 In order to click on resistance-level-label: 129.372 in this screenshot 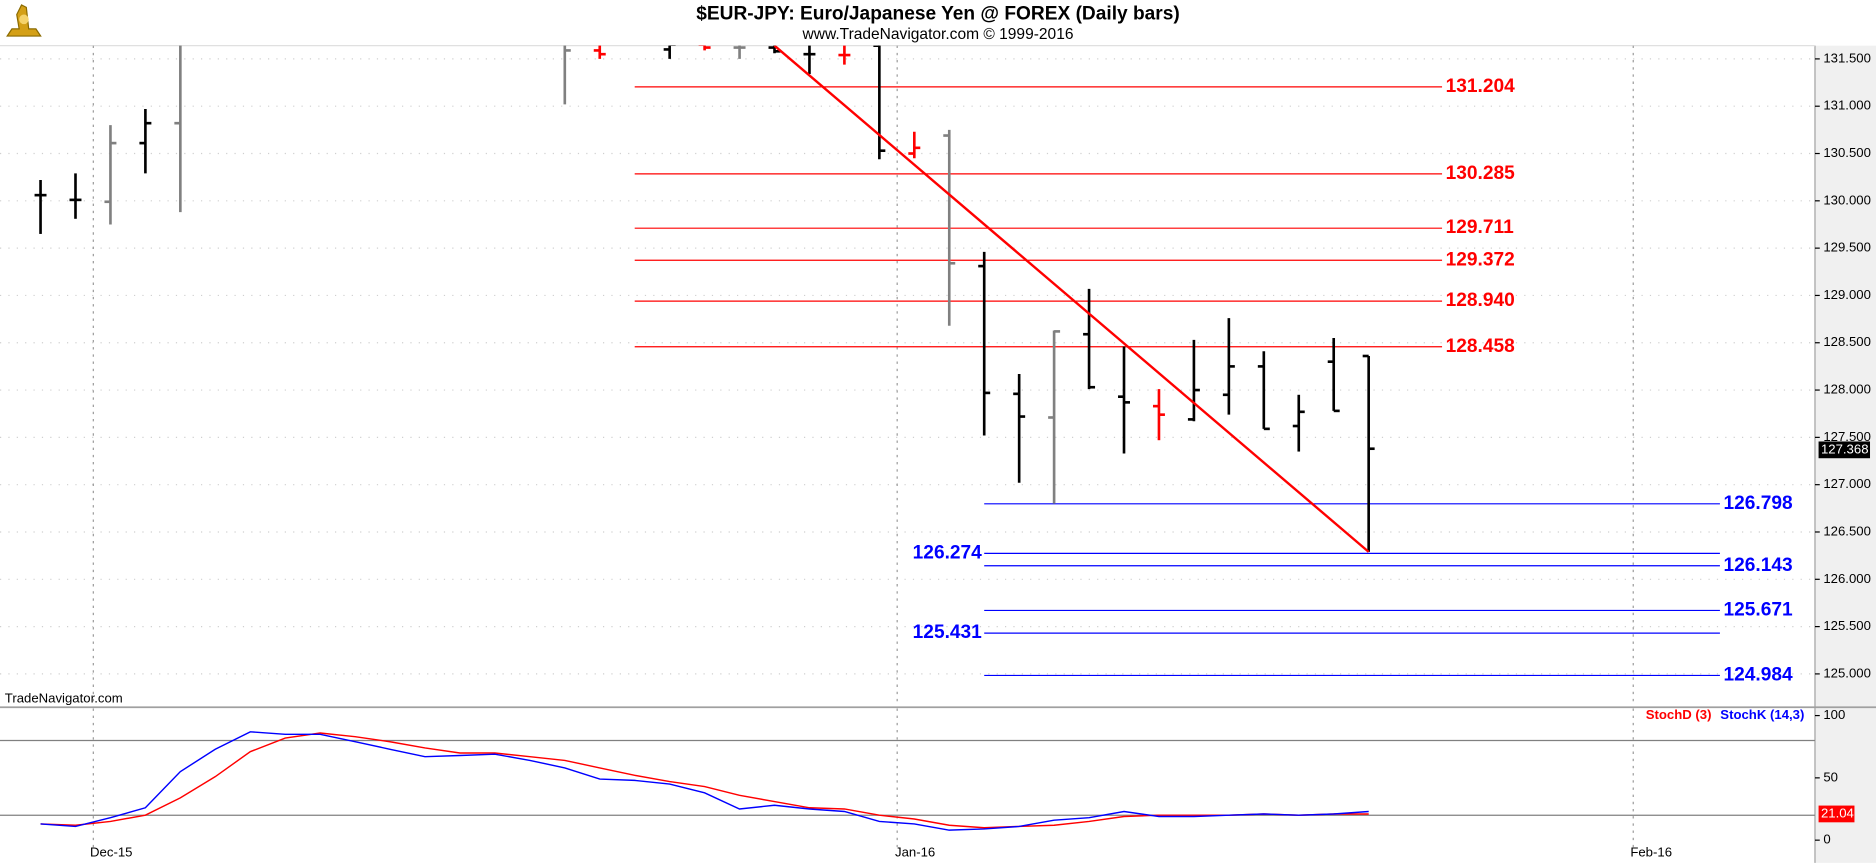, I will do `click(1480, 259)`.